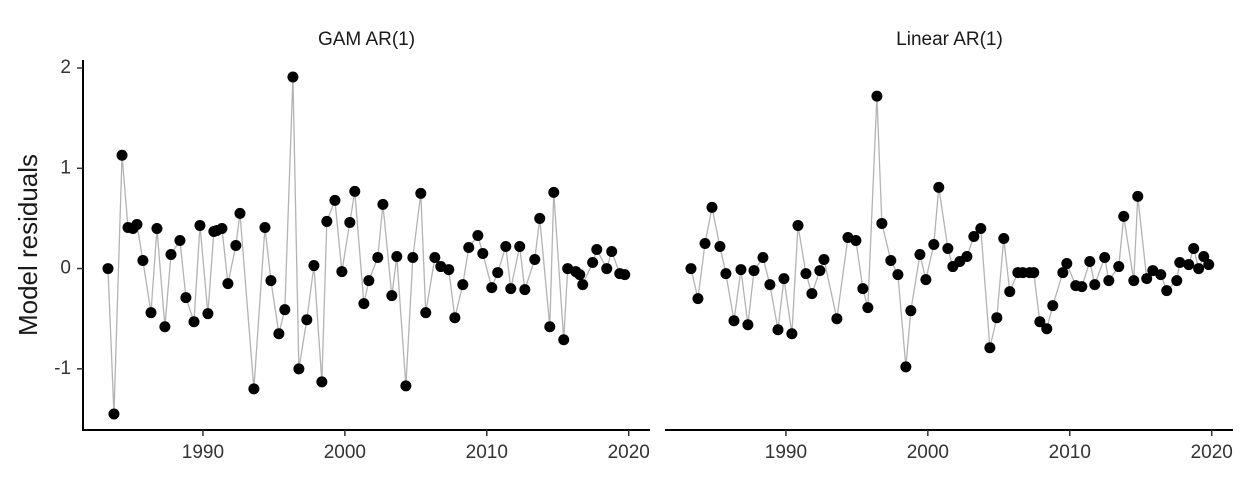 Image resolution: width=1248 pixels, height=480 pixels. I want to click on y-tick-label: 2, so click(65, 67).